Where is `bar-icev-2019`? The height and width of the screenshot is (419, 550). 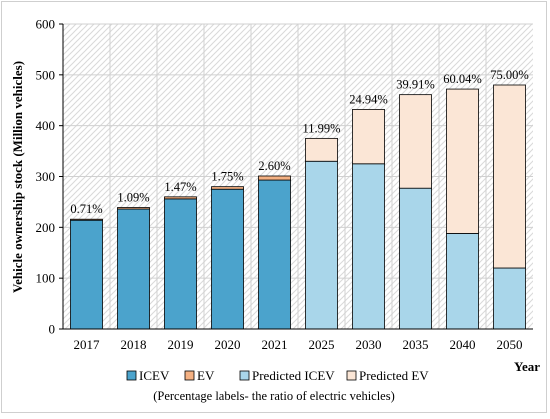 bar-icev-2019 is located at coordinates (180, 264).